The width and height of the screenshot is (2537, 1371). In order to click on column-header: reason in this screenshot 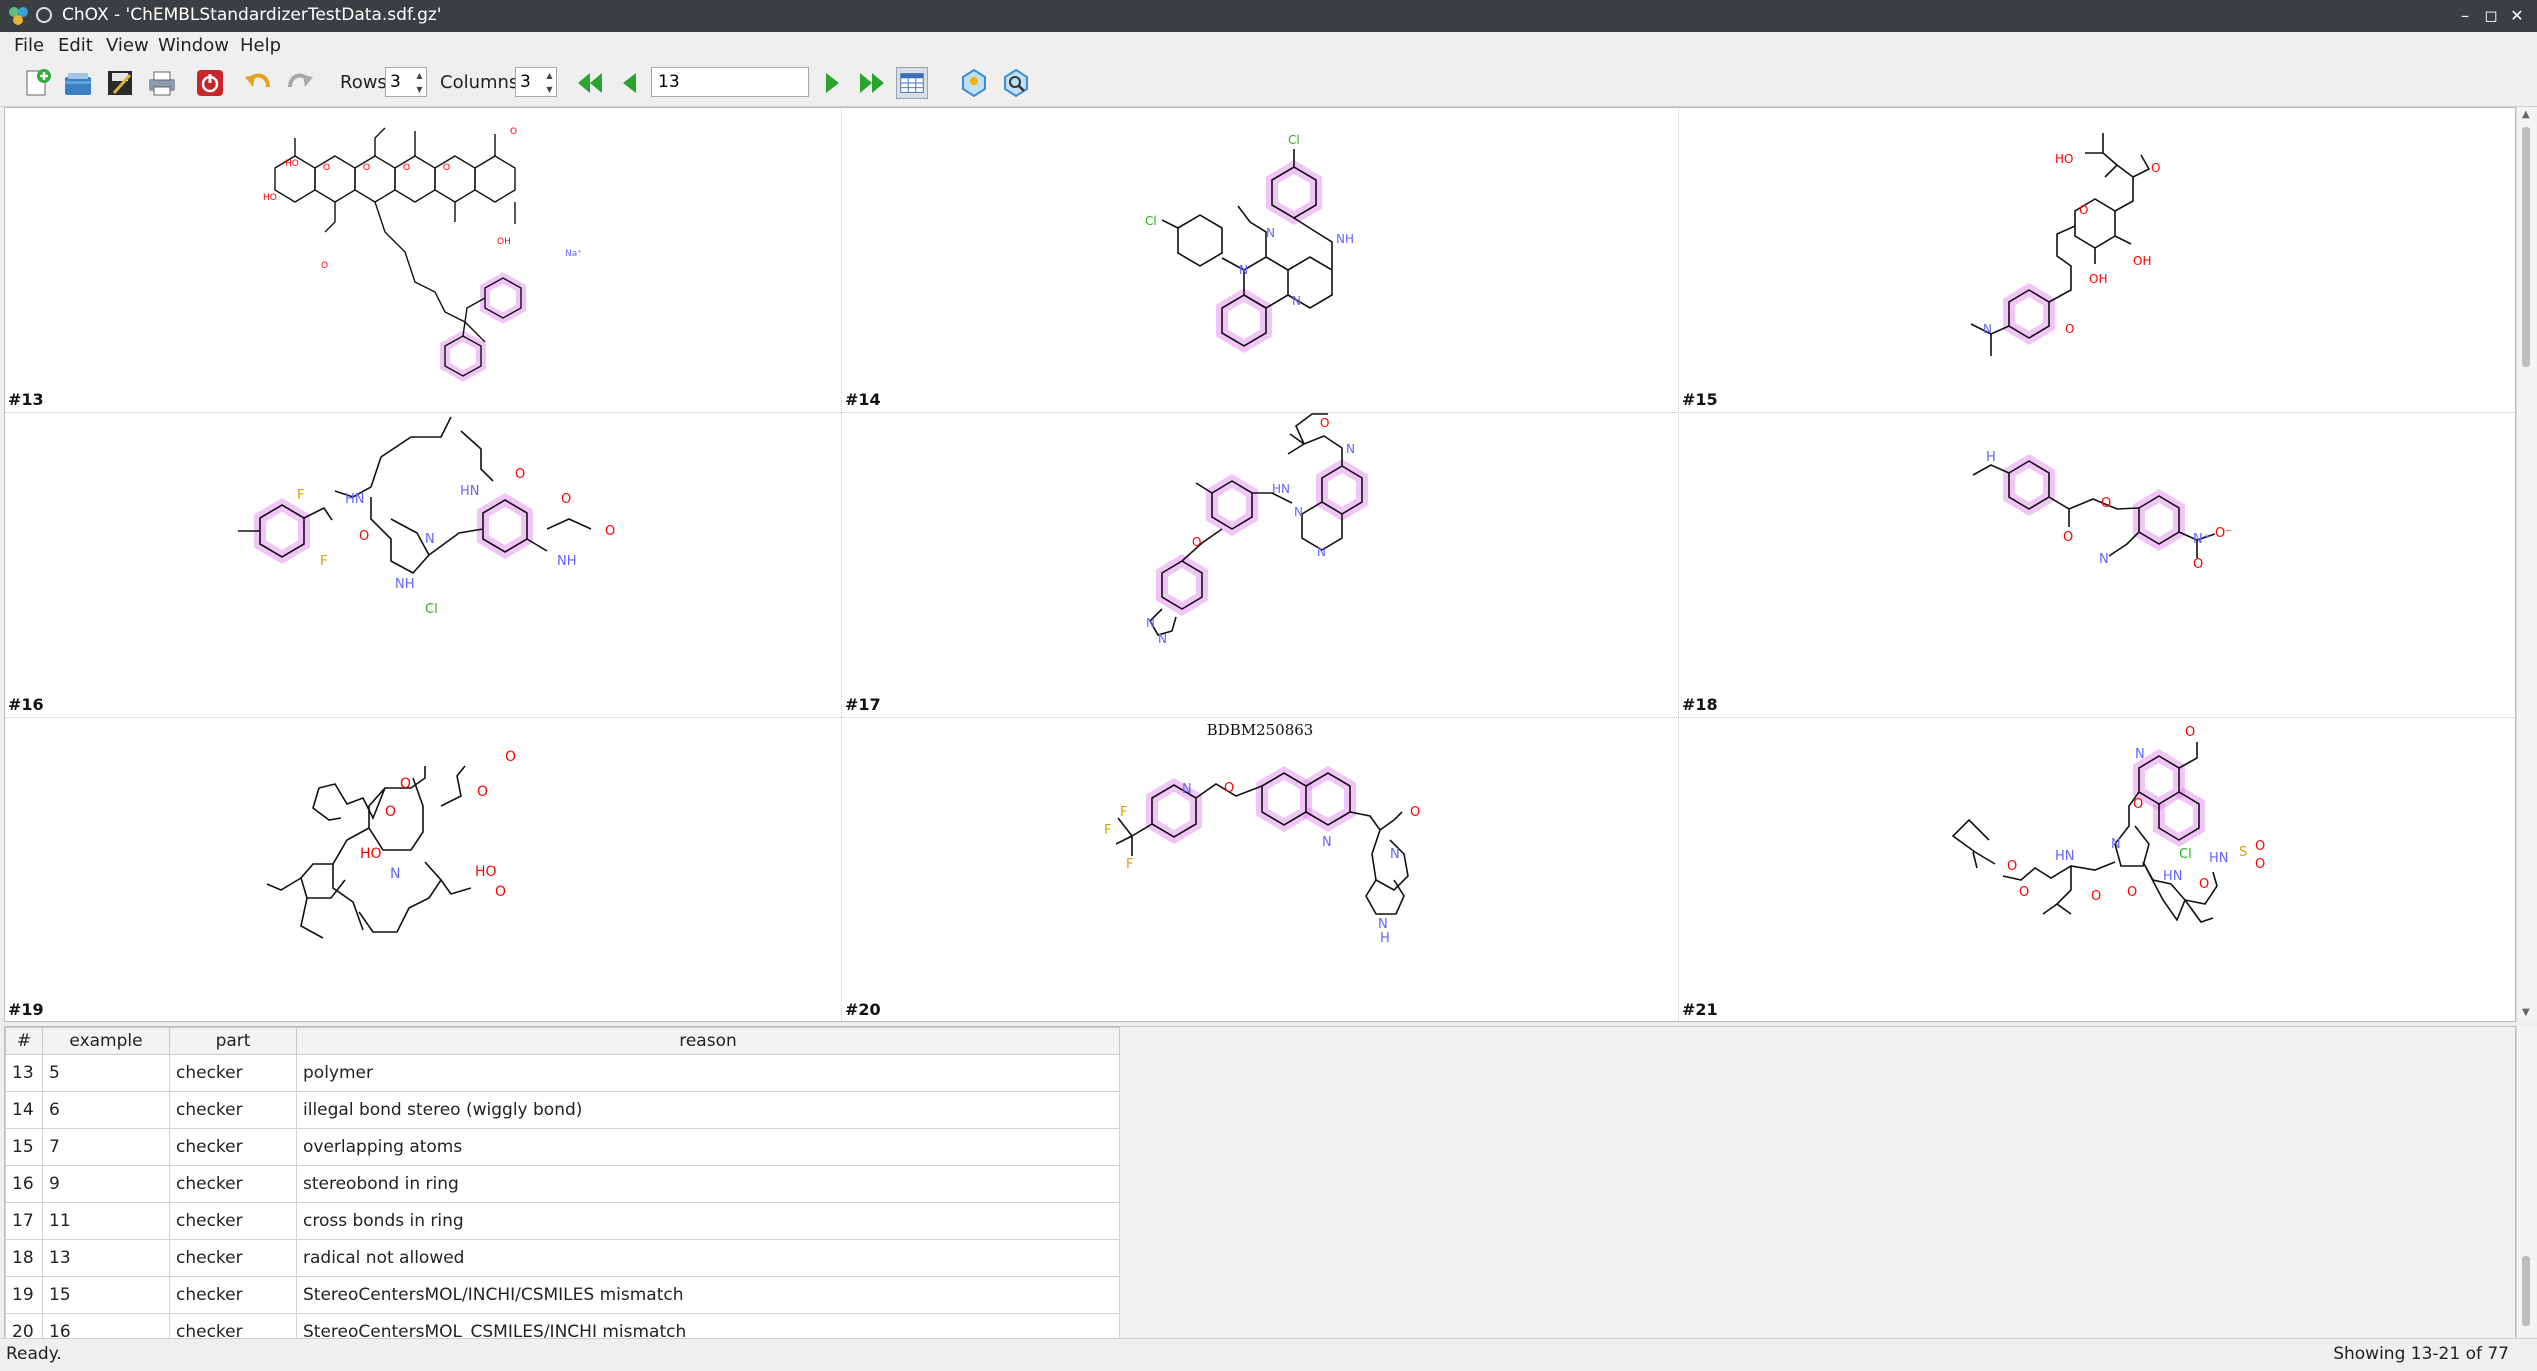, I will do `click(708, 1041)`.